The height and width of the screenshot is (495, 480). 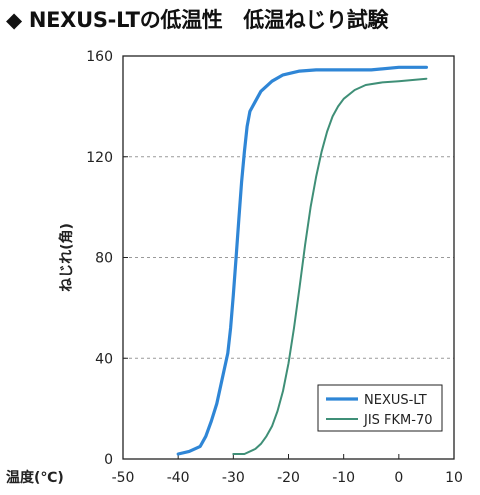 What do you see at coordinates (35, 477) in the screenshot?
I see `x-axis-label: 温度(℃)` at bounding box center [35, 477].